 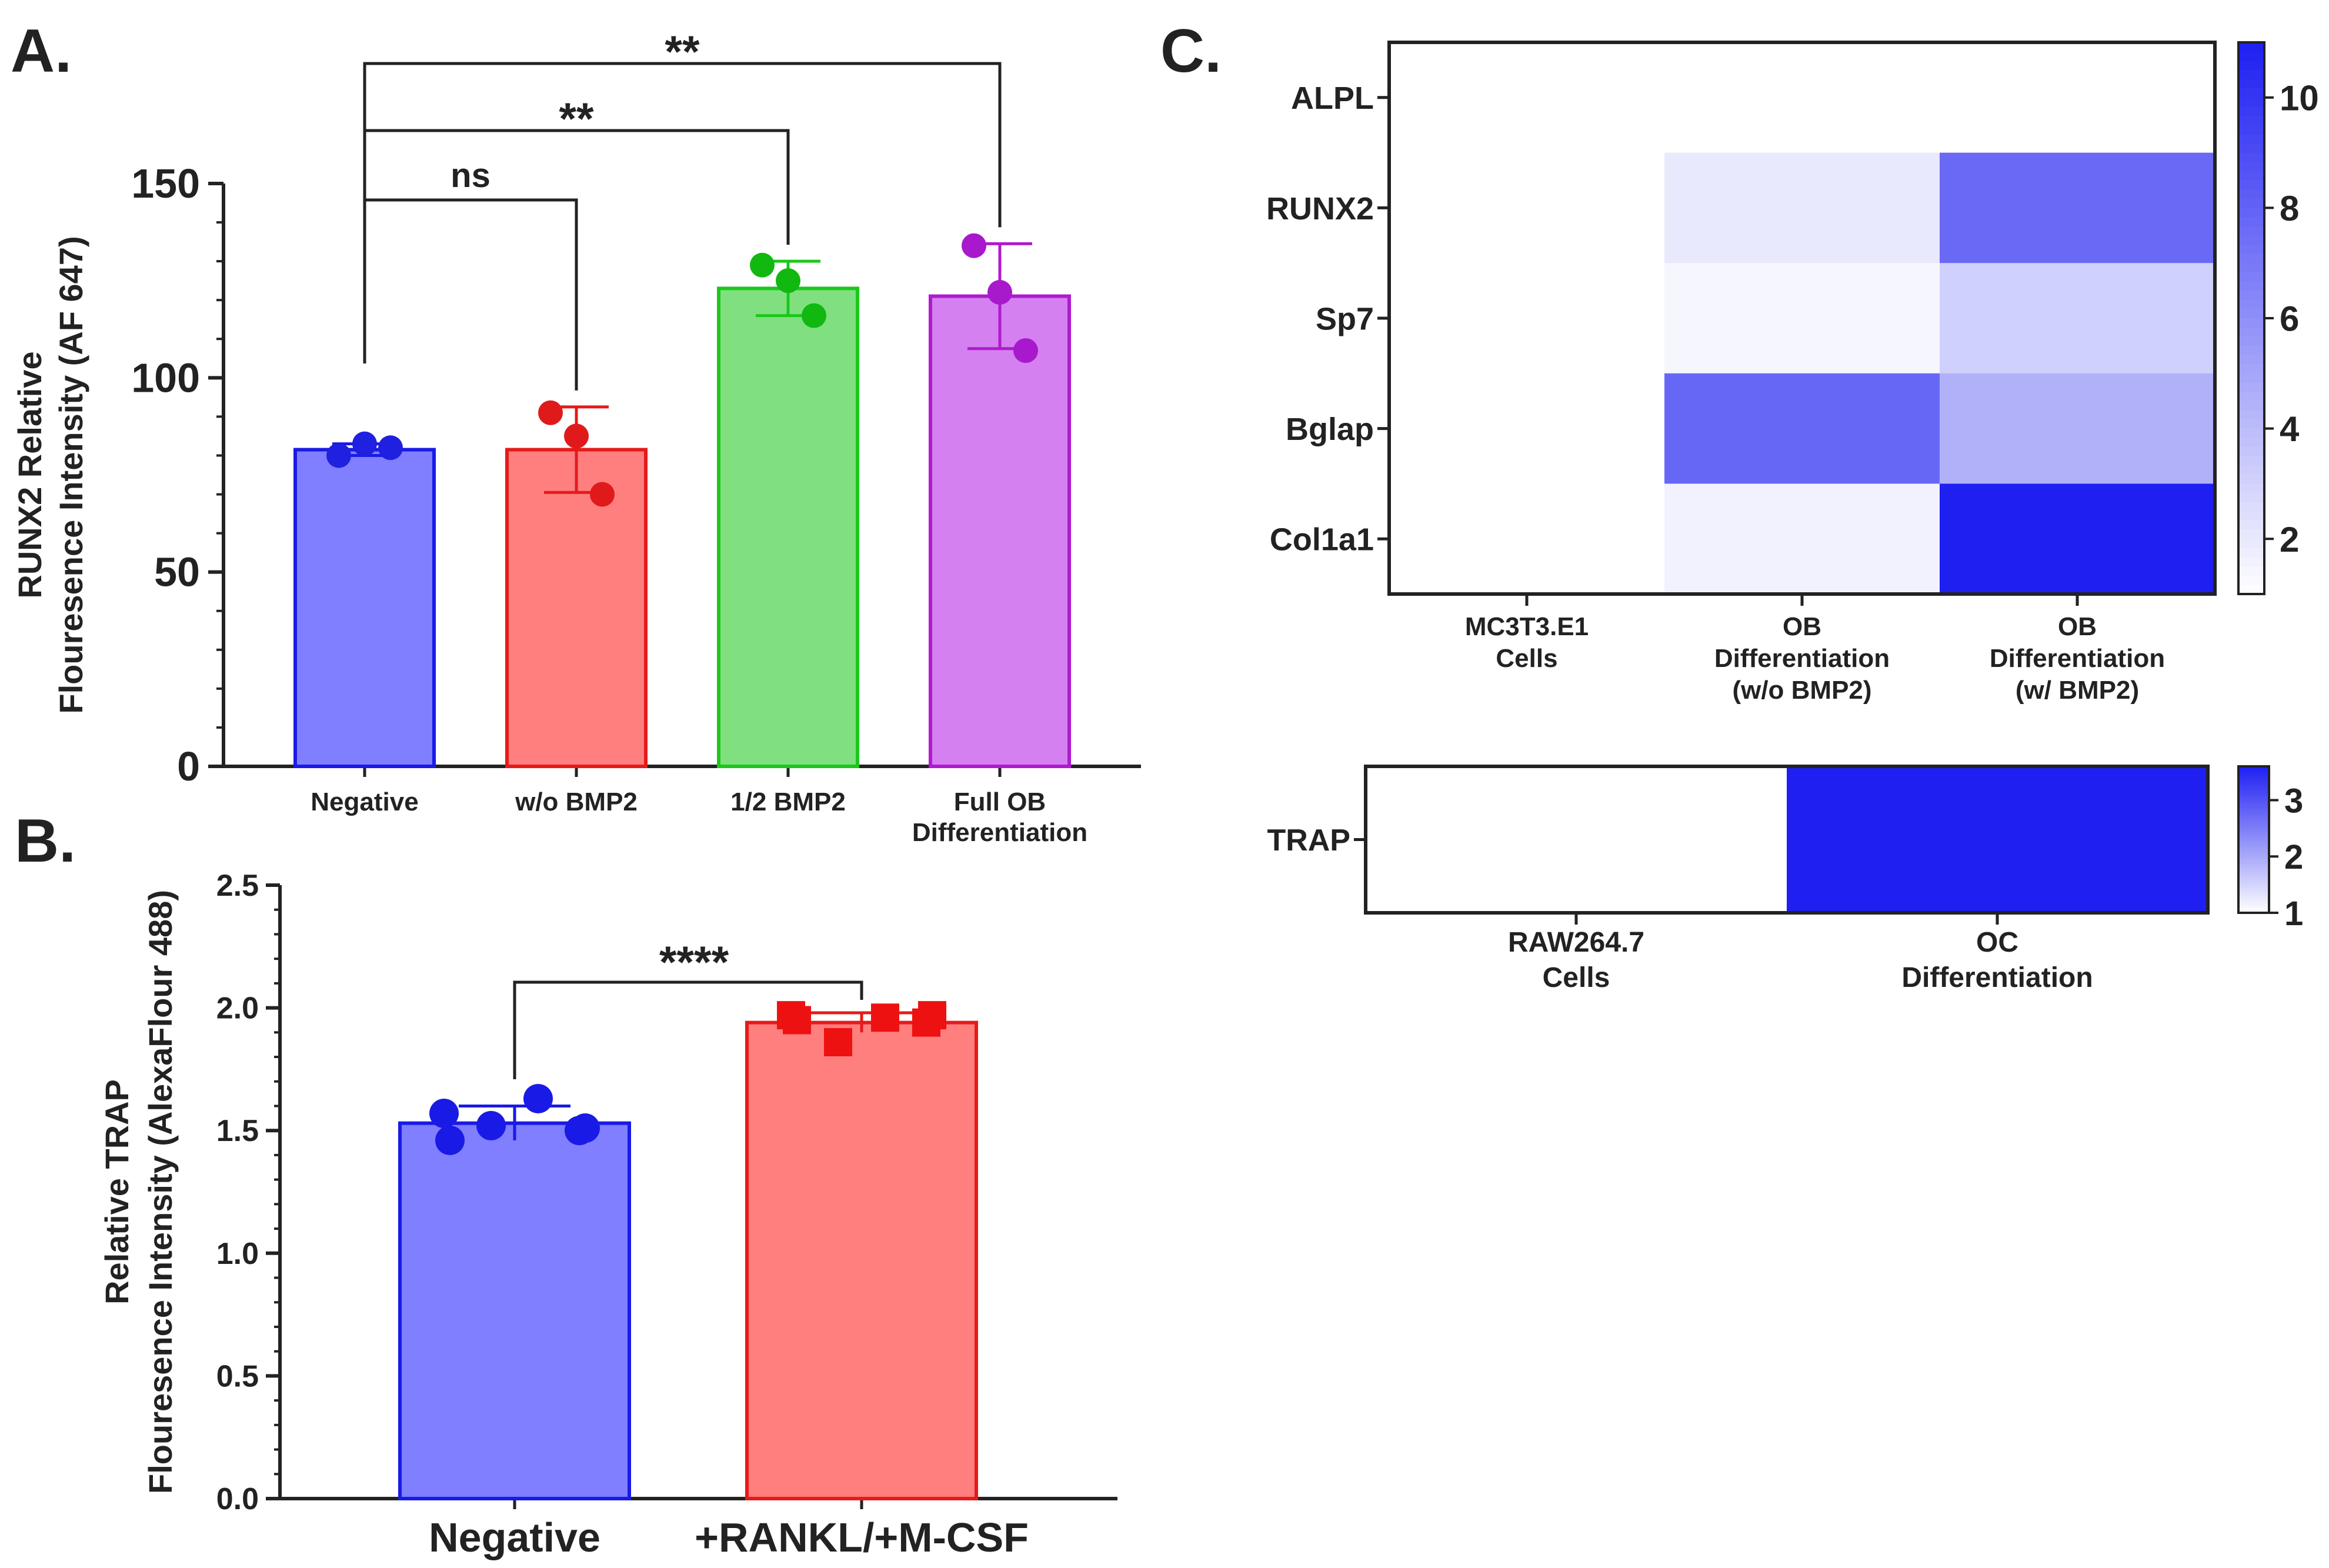 What do you see at coordinates (237, 1009) in the screenshot?
I see `y-tick-label: 2.0` at bounding box center [237, 1009].